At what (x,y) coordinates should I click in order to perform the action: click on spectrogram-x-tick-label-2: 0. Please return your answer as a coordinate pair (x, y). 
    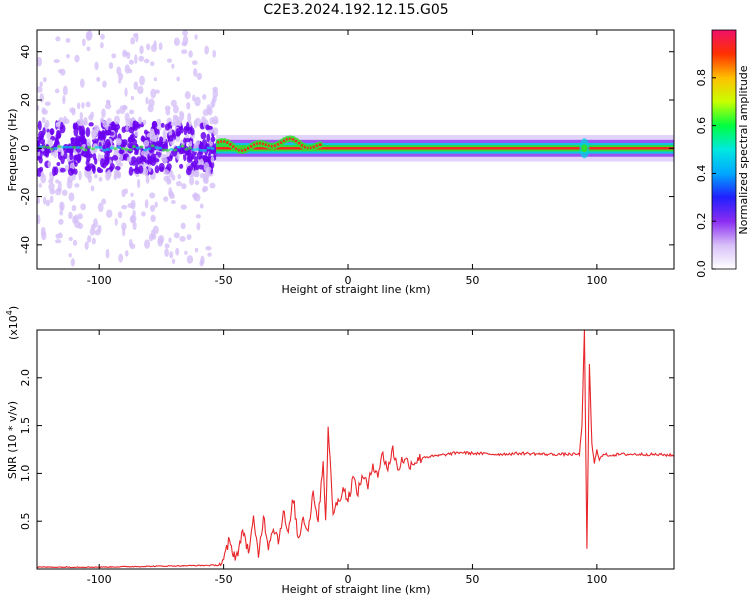
    Looking at the image, I should click on (348, 280).